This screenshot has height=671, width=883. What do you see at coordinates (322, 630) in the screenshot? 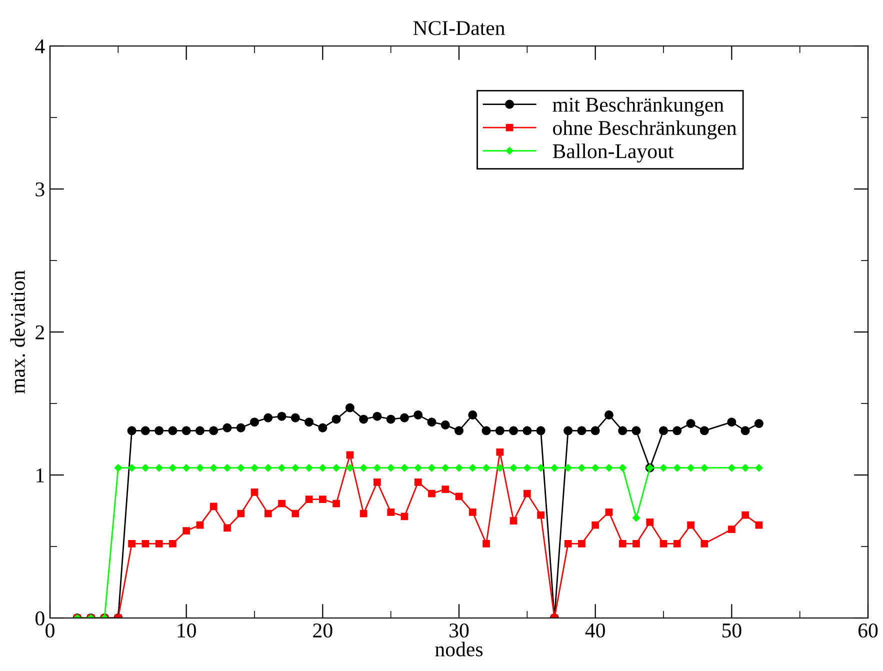
I see `x-tick-label: 20` at bounding box center [322, 630].